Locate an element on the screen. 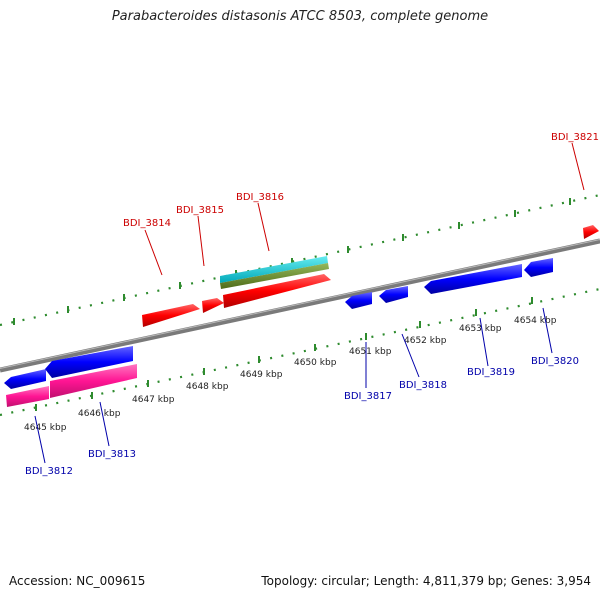 The height and width of the screenshot is (600, 600). kbp-label: 4646 kbp is located at coordinates (99, 414).